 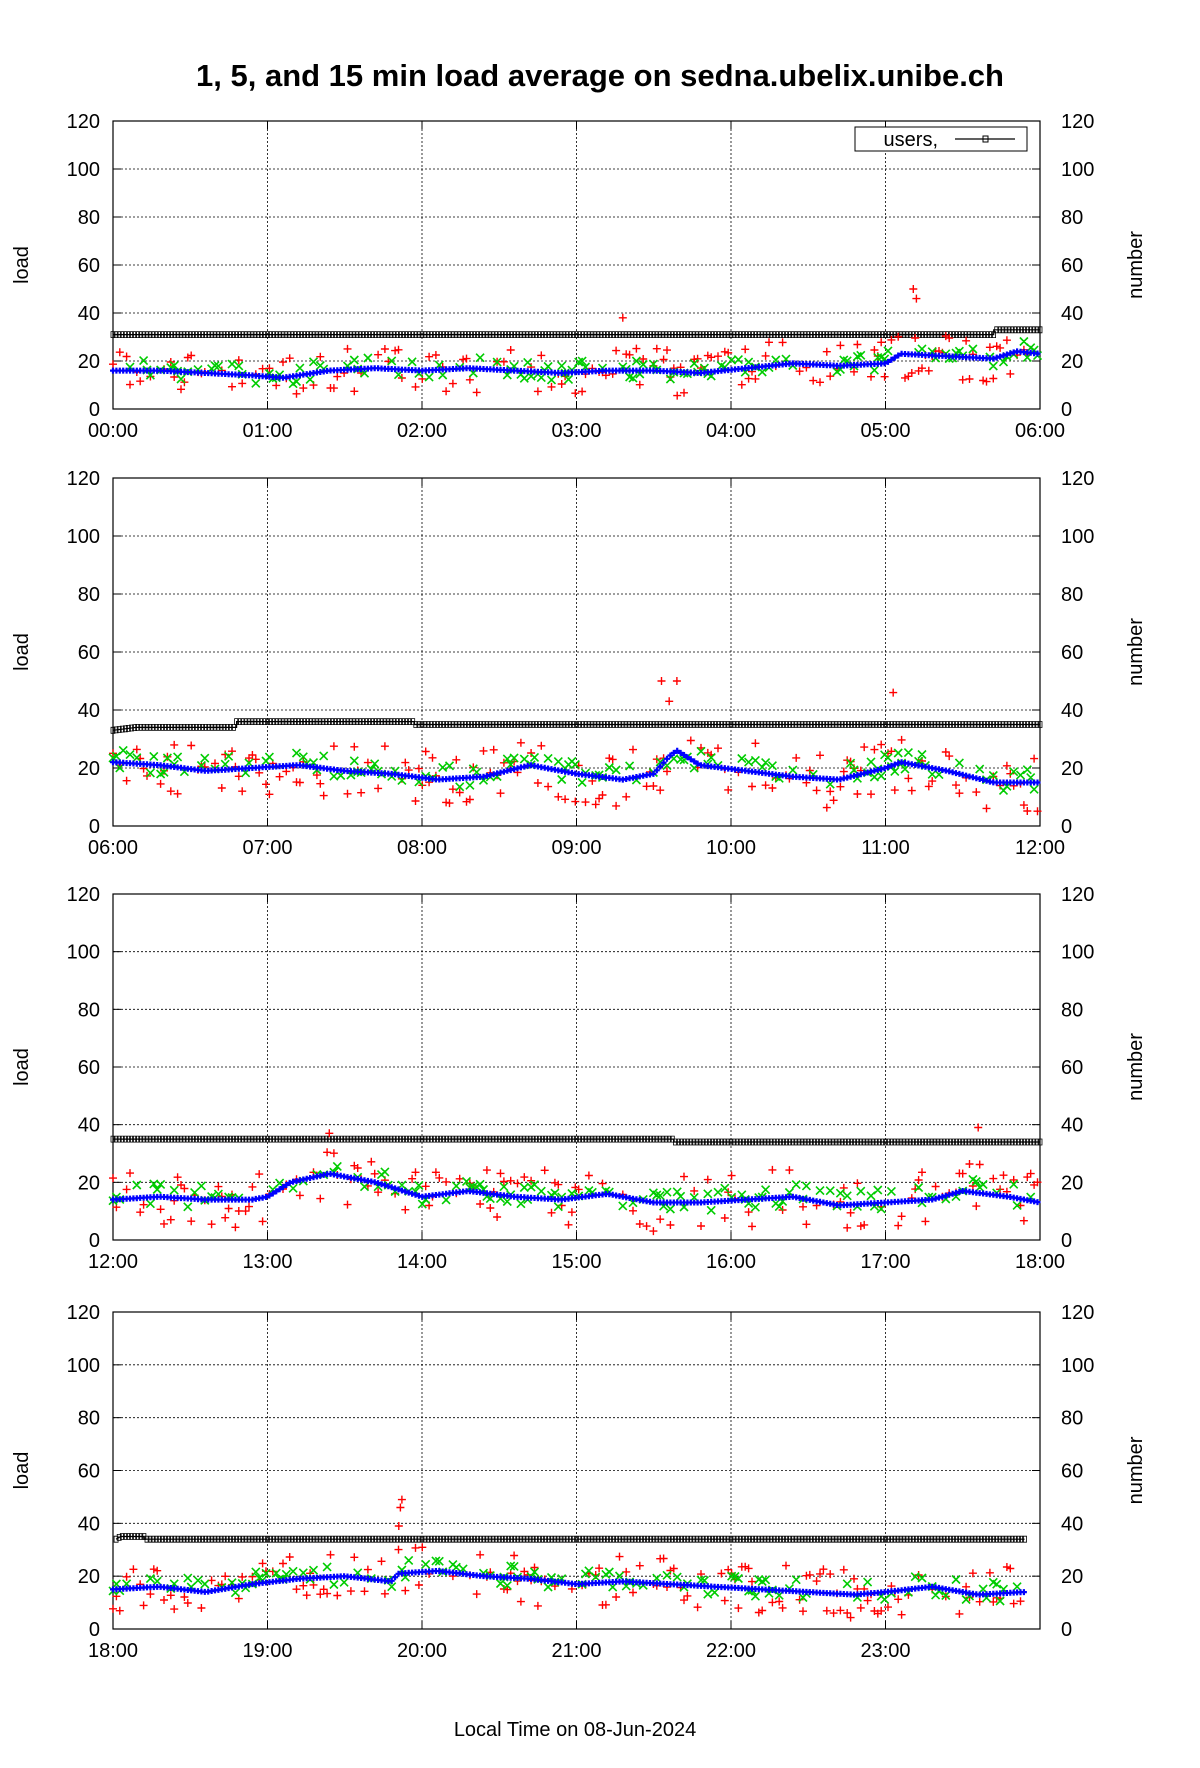 I want to click on x-tick-label: 15:00, so click(x=576, y=1262).